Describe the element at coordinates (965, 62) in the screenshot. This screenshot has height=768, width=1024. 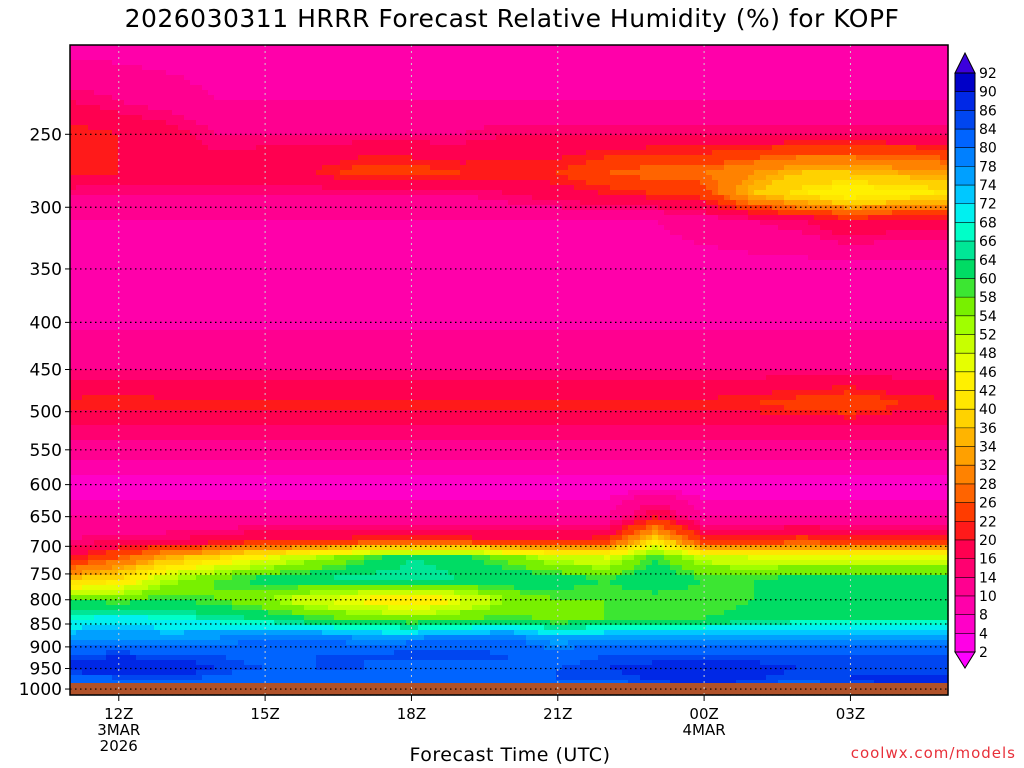
I see `colorbar-top-arrow` at that location.